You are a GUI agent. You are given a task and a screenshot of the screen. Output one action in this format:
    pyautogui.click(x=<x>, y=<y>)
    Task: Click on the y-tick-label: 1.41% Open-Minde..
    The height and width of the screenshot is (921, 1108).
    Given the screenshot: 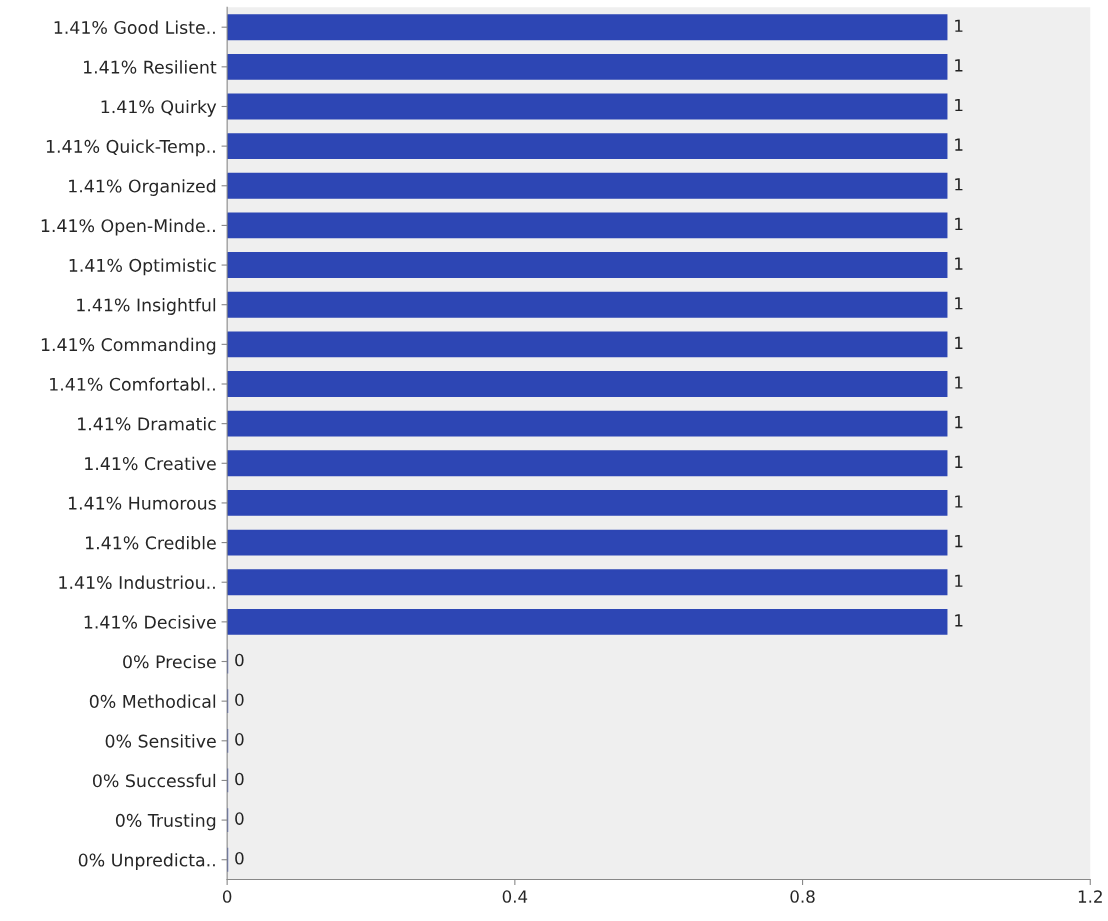 What is the action you would take?
    pyautogui.click(x=128, y=227)
    